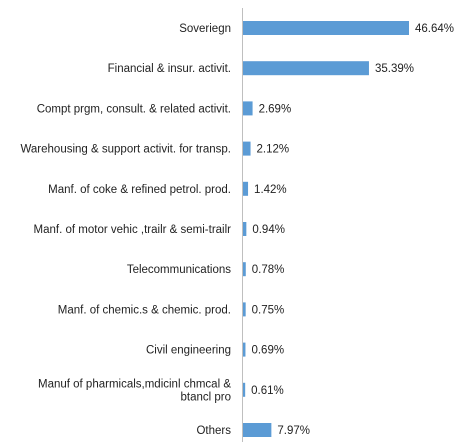  I want to click on category-label-2: Compt prgm, consult. & related activit., so click(134, 109).